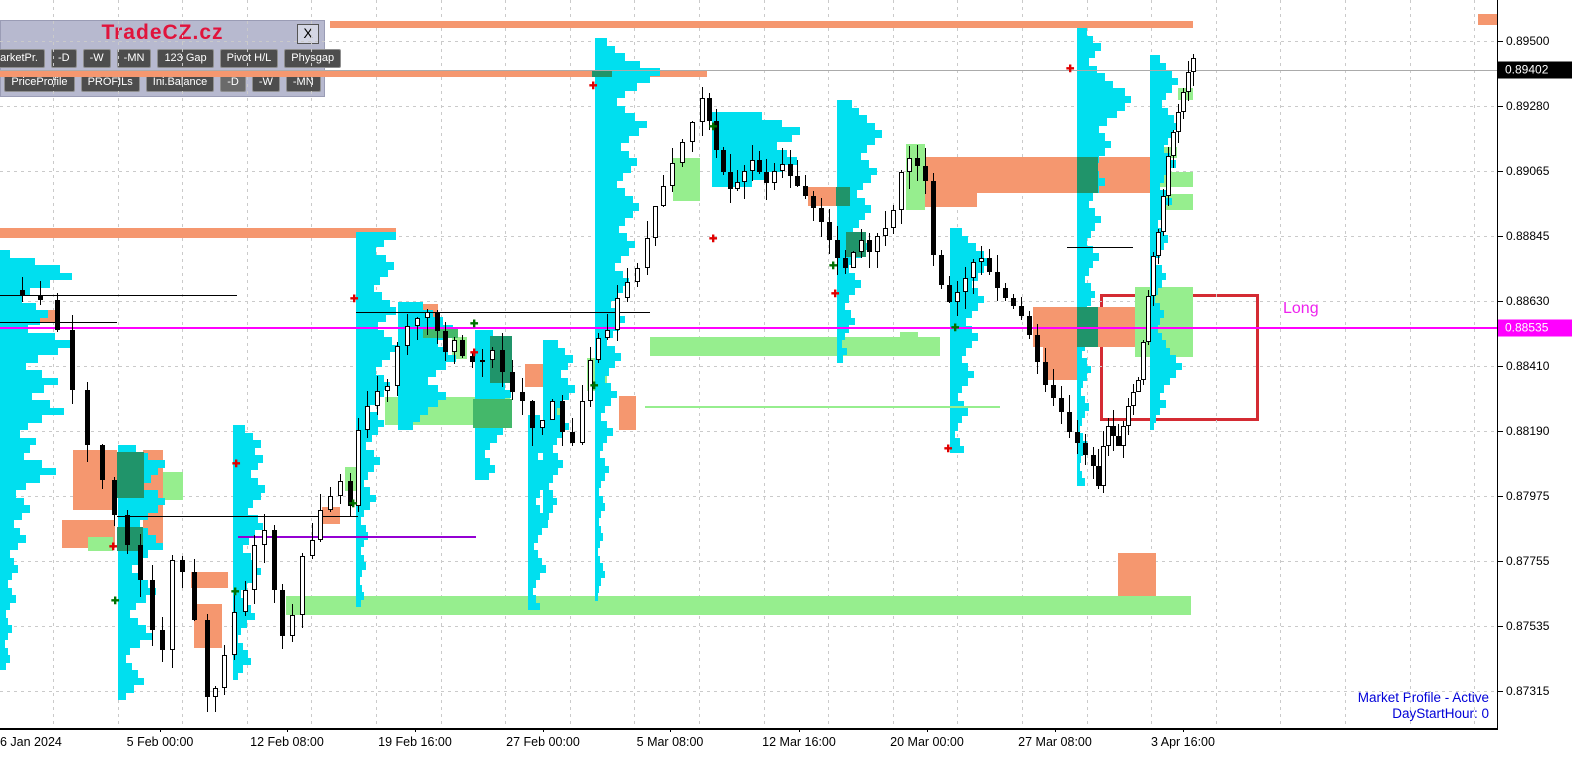  Describe the element at coordinates (474, 324) in the screenshot. I see `buy-sell-arrow-green: ✚` at that location.